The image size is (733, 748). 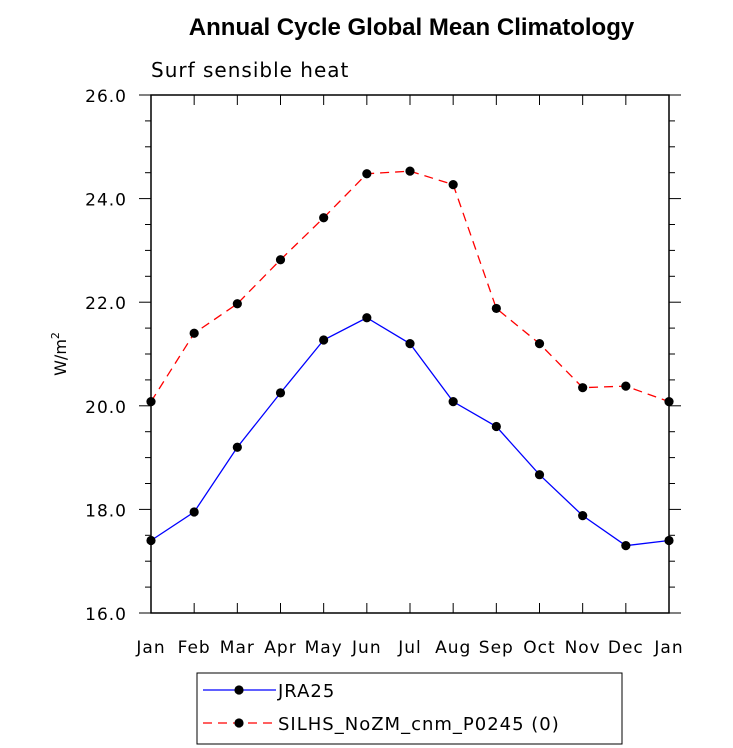 What do you see at coordinates (55, 335) in the screenshot?
I see `y-axis-label-superscript: 2` at bounding box center [55, 335].